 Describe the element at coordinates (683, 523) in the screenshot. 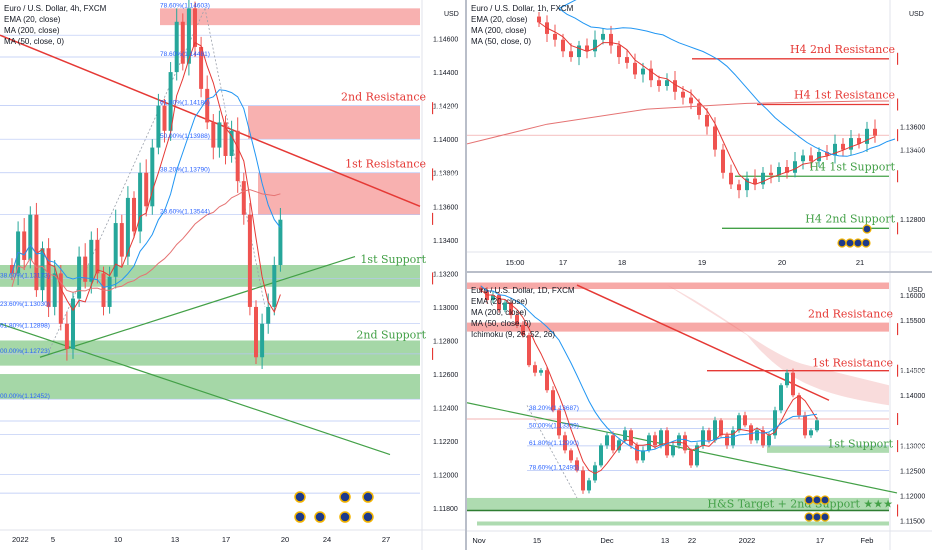

I see `d1-bottom-support-zone` at that location.